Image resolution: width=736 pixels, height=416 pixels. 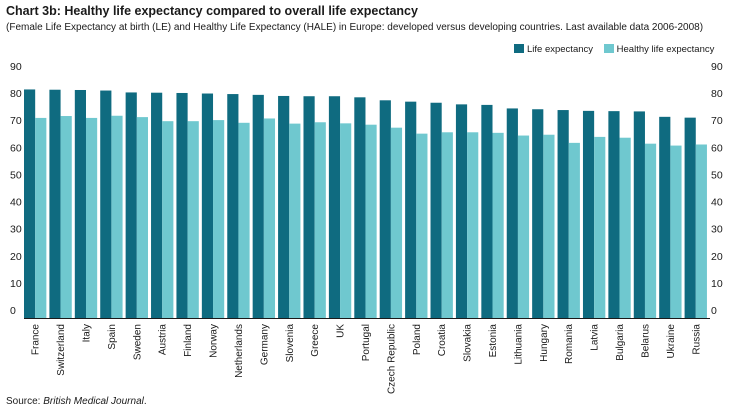 I want to click on bar-life-expectancy-norway, so click(x=207, y=206).